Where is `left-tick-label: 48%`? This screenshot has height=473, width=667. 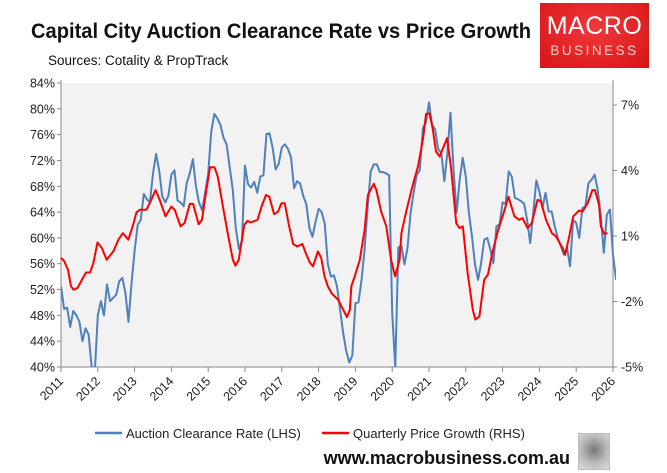
left-tick-label: 48% is located at coordinates (42, 316).